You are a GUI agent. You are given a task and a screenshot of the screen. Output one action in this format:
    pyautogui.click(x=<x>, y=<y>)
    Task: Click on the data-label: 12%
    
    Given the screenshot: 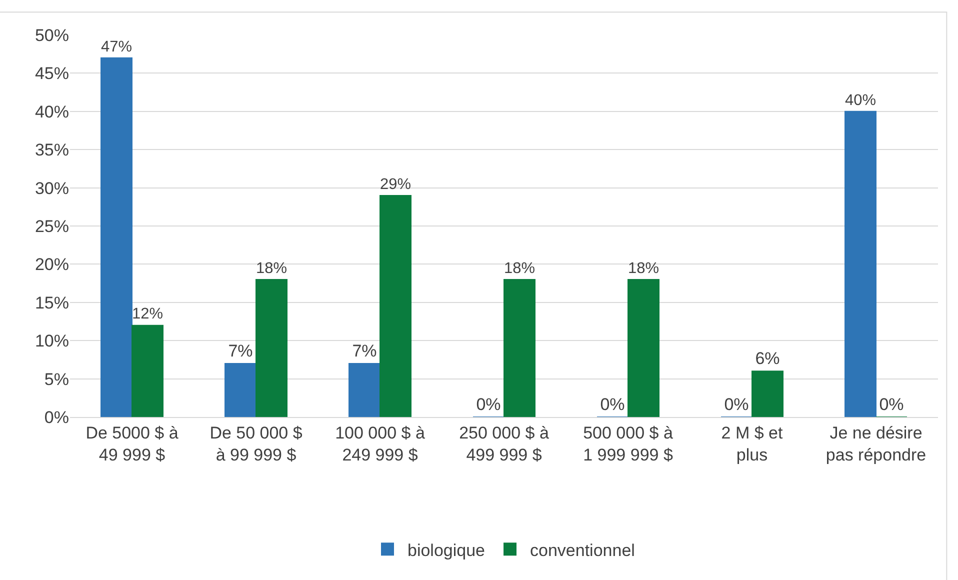 What is the action you would take?
    pyautogui.click(x=148, y=314)
    